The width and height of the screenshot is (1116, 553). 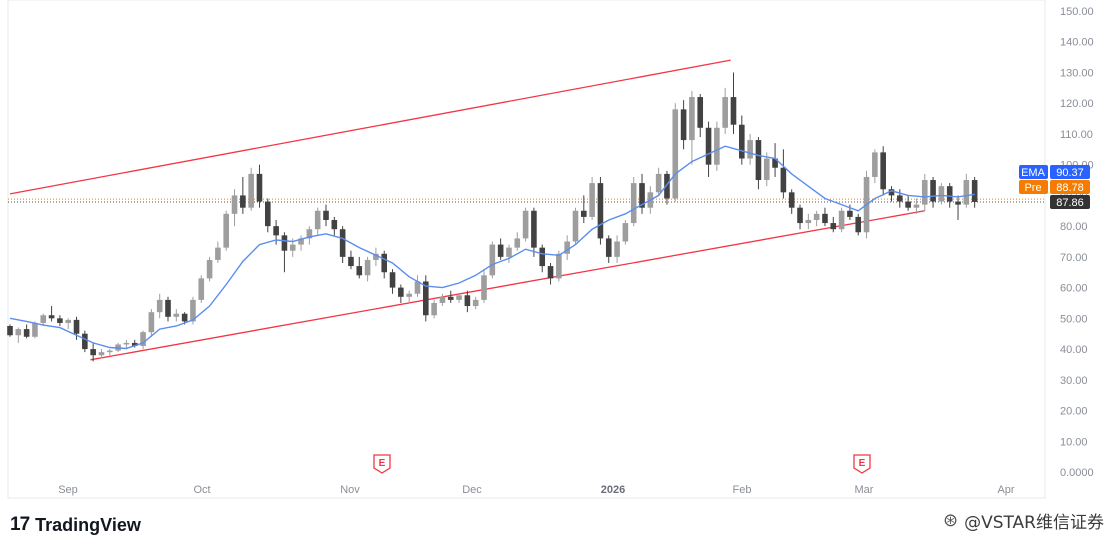 I want to click on y-tick-label: 70.00, so click(x=1074, y=258).